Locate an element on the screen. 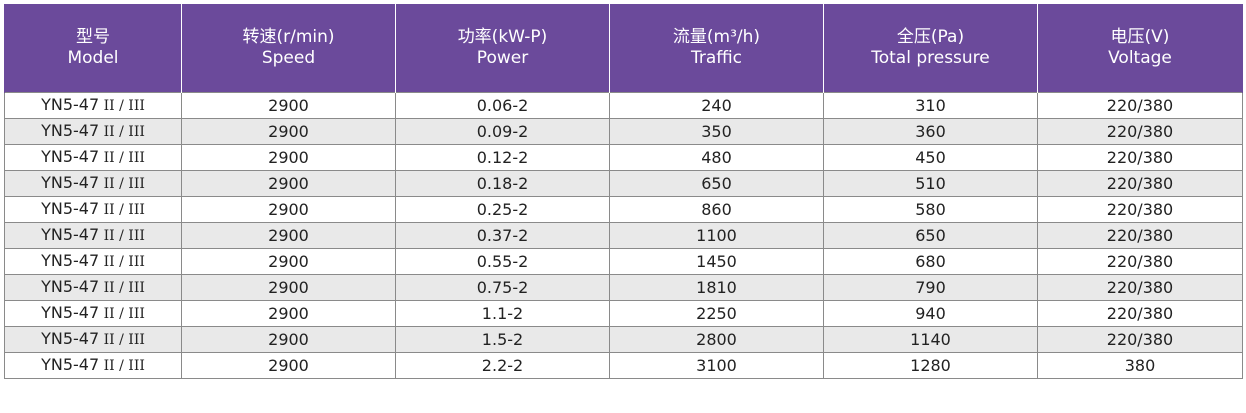 The image size is (1246, 413). cell-traffic: 860 is located at coordinates (716, 209).